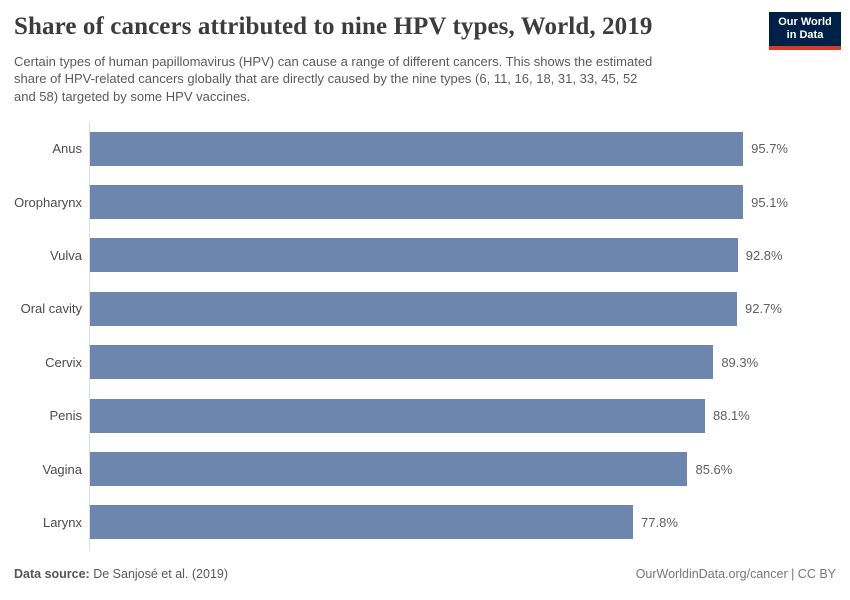 This screenshot has width=850, height=600. Describe the element at coordinates (62, 469) in the screenshot. I see `category-label: Vagina` at that location.